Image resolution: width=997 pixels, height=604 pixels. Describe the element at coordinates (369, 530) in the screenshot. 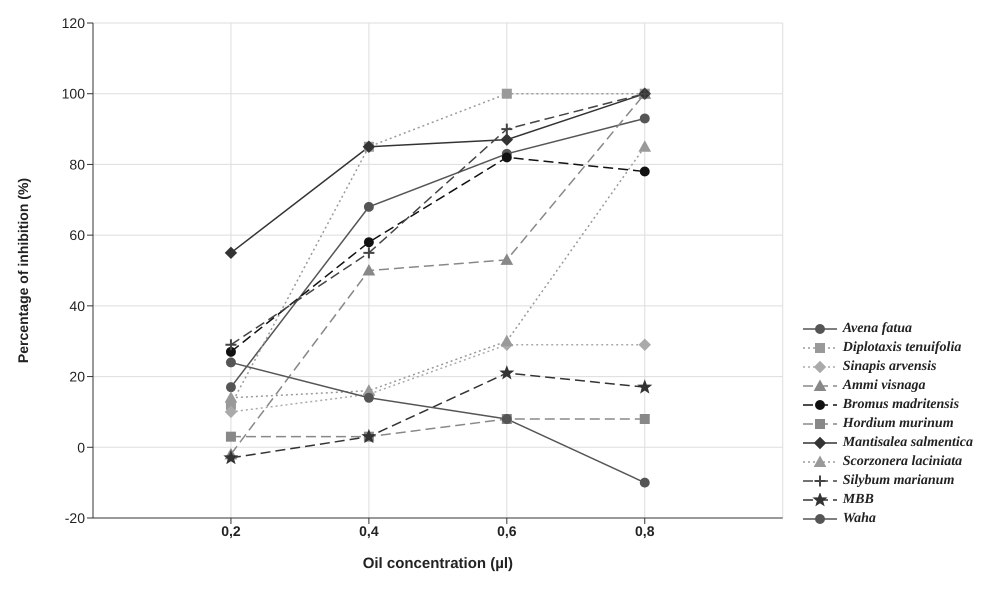

I see `x-tick-label: 0,4` at that location.